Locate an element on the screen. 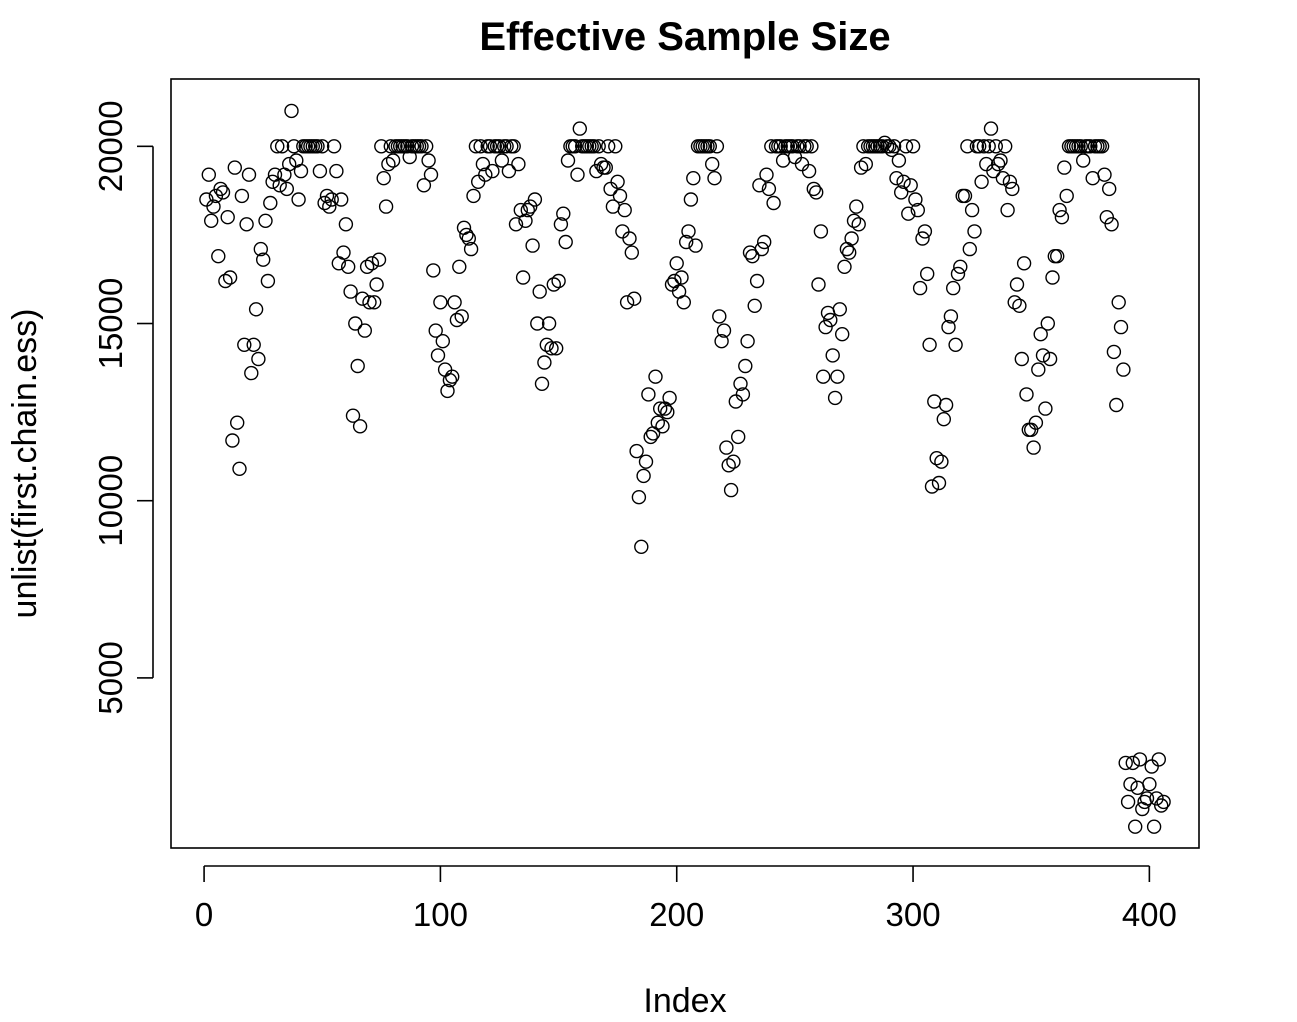  y-tick-label: 20000 is located at coordinates (110, 146).